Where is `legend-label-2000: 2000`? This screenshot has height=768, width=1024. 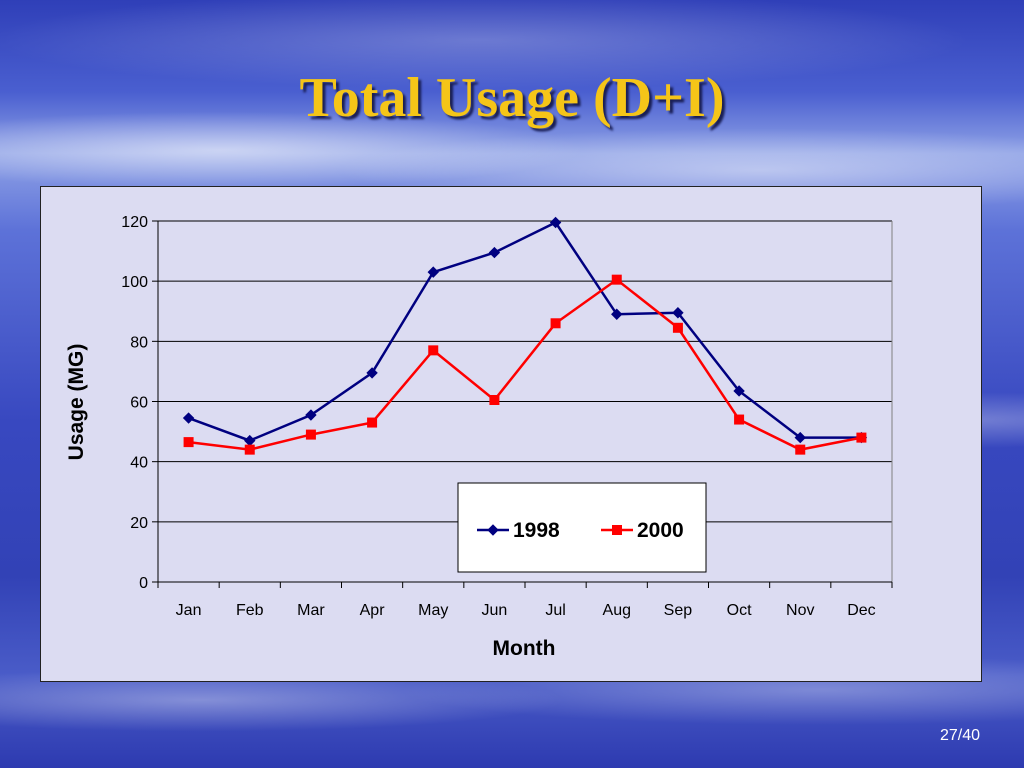 legend-label-2000: 2000 is located at coordinates (660, 530).